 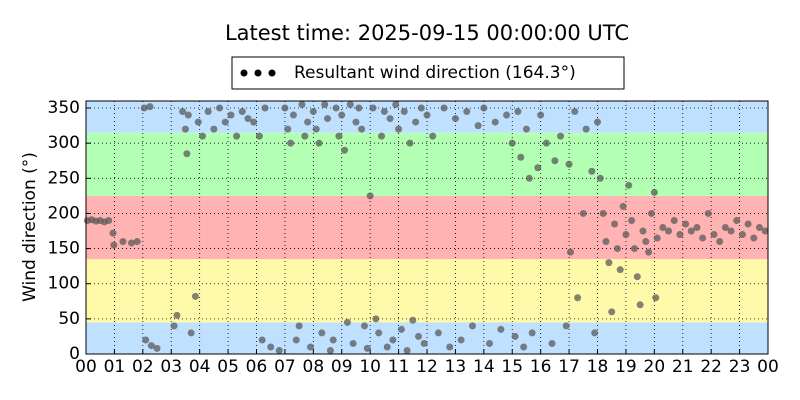 What do you see at coordinates (200, 367) in the screenshot?
I see `x-tick-label: 04` at bounding box center [200, 367].